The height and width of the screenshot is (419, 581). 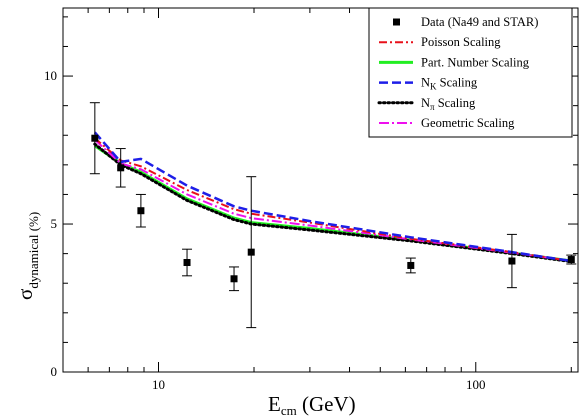 I want to click on legend-label-main: Poisson Scaling, so click(x=461, y=42).